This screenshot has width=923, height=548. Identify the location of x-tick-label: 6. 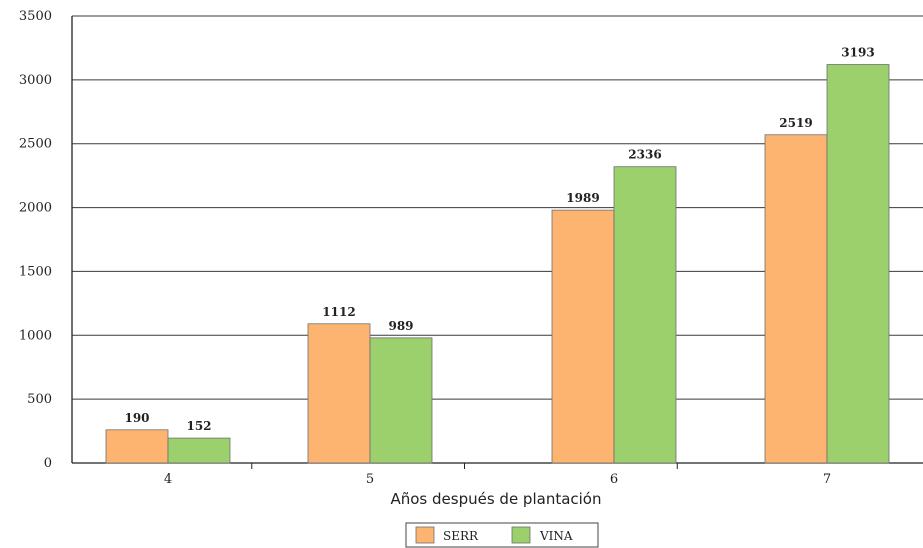
(614, 479).